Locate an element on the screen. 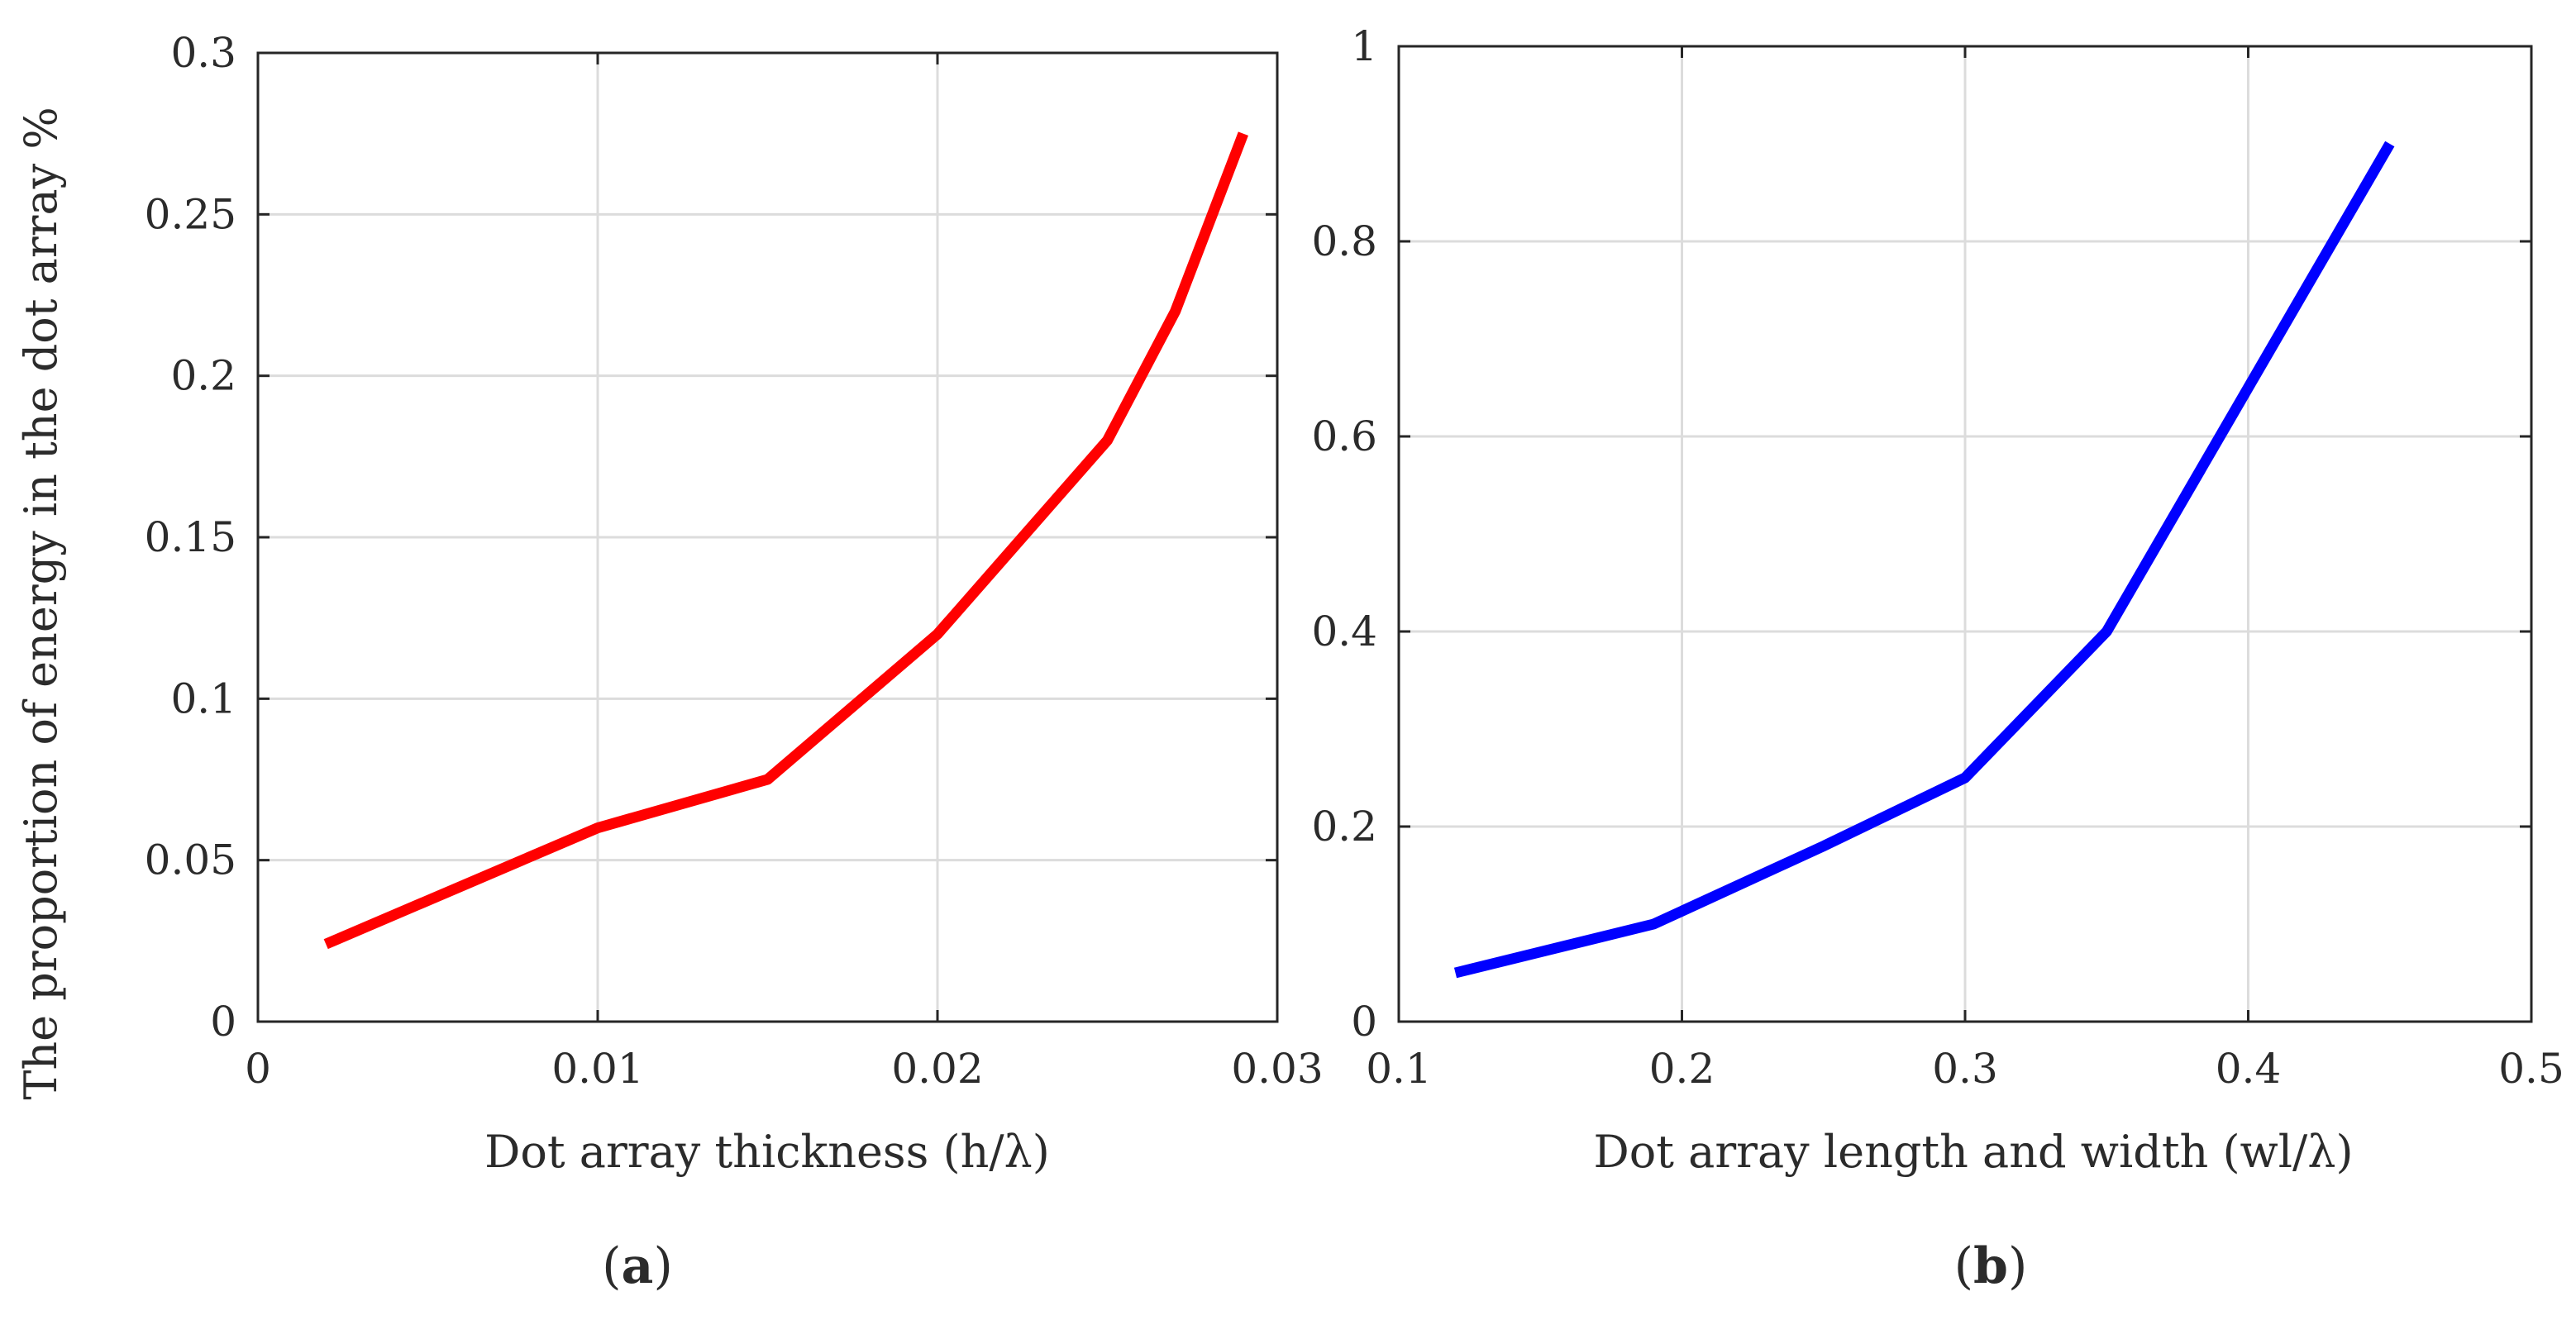 The height and width of the screenshot is (1320, 2576). y-tick-label-a: 0 is located at coordinates (223, 1022).